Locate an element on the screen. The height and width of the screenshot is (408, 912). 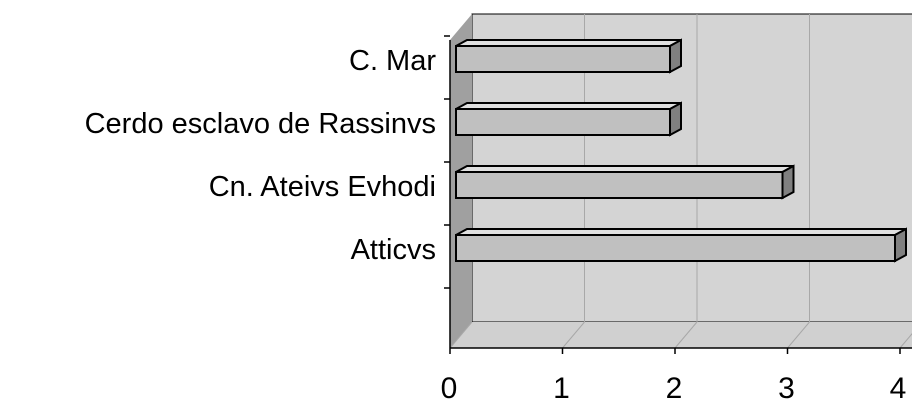
category-label: Atticvs is located at coordinates (393, 250).